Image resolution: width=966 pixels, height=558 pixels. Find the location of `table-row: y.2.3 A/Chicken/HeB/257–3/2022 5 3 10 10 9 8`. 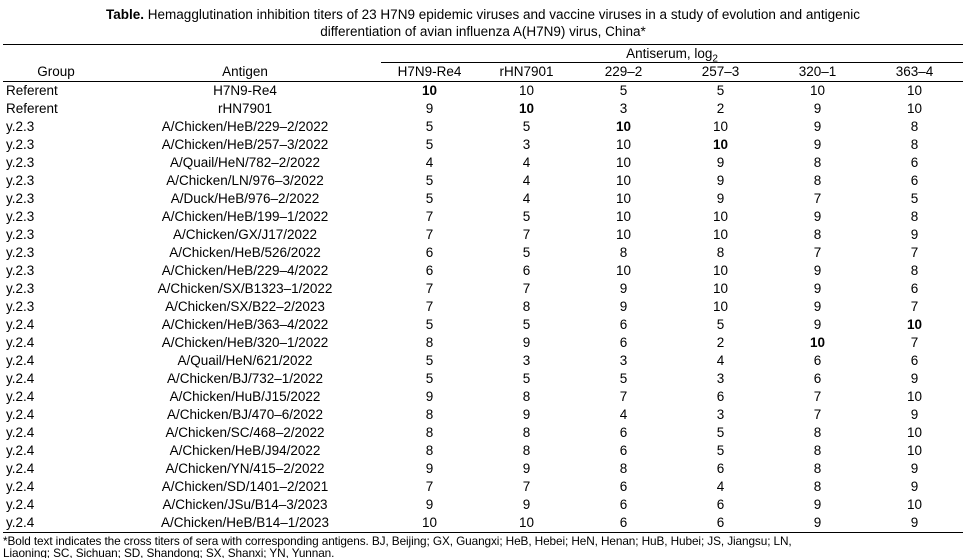

table-row: y.2.3 A/Chicken/HeB/257–3/2022 5 3 10 10 9 8 is located at coordinates (483, 145).